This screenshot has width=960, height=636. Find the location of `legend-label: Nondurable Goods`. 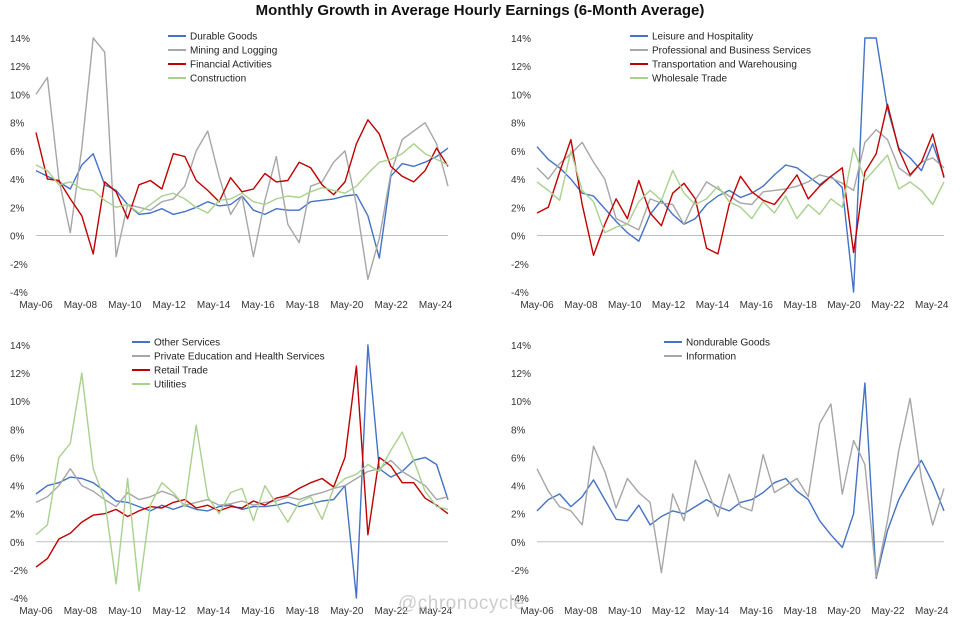

legend-label: Nondurable Goods is located at coordinates (728, 343).